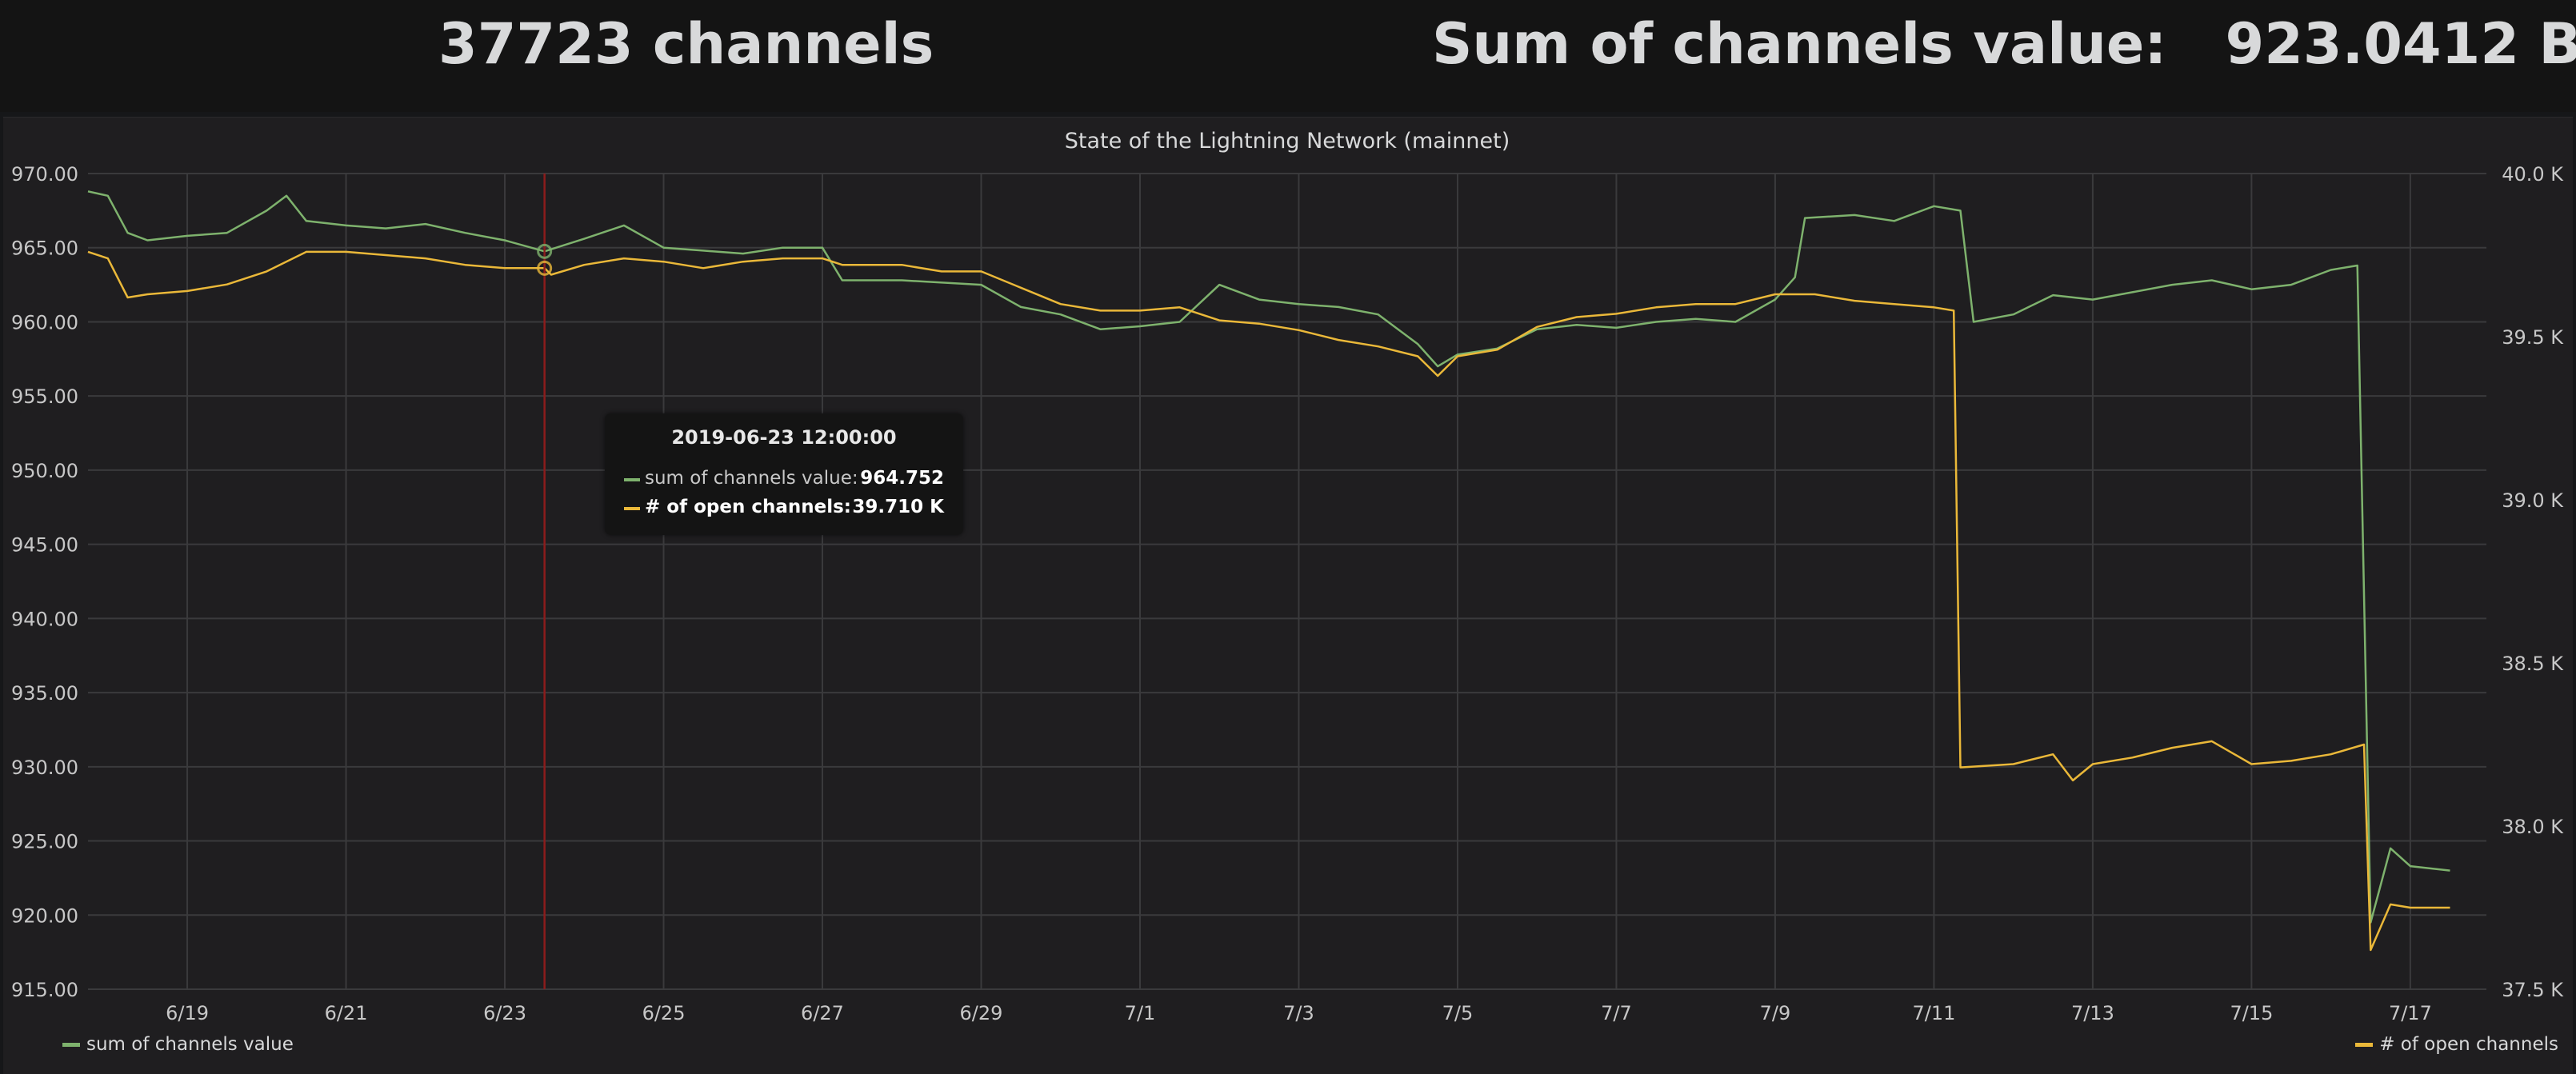 The height and width of the screenshot is (1074, 2576). I want to click on x-tick-label: 7/5, so click(1458, 1013).